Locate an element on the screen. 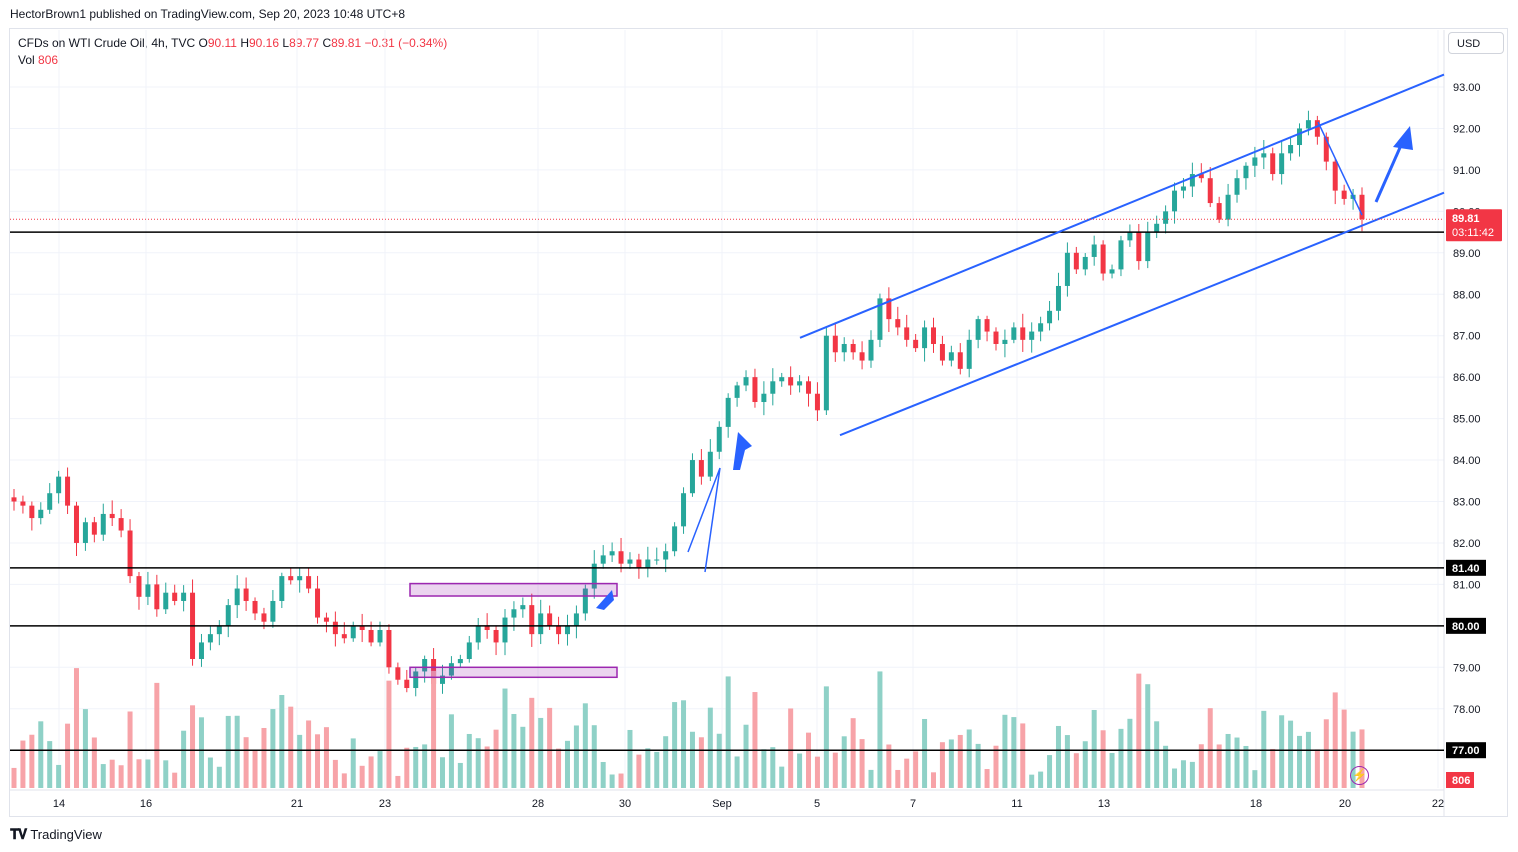 The width and height of the screenshot is (1518, 852). price-tick-label: 88.00 is located at coordinates (1467, 295).